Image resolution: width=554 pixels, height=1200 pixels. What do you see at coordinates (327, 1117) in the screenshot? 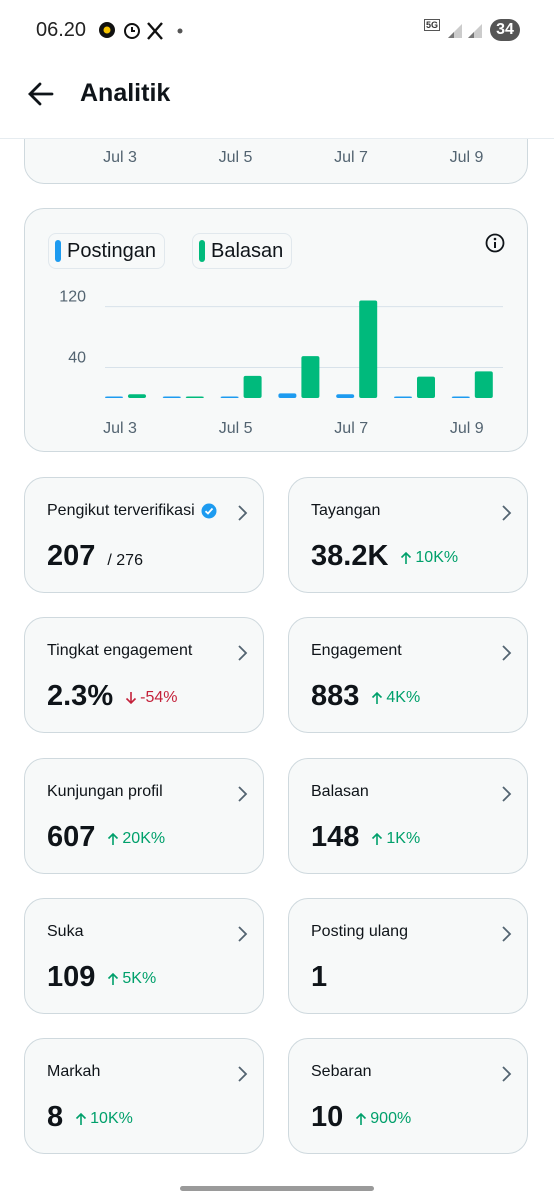
I see `metric-value: 10` at bounding box center [327, 1117].